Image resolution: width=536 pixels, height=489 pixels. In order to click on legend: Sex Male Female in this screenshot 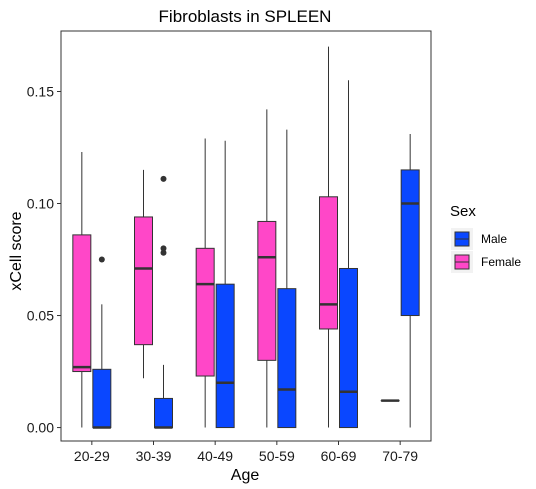, I will do `click(485, 238)`.